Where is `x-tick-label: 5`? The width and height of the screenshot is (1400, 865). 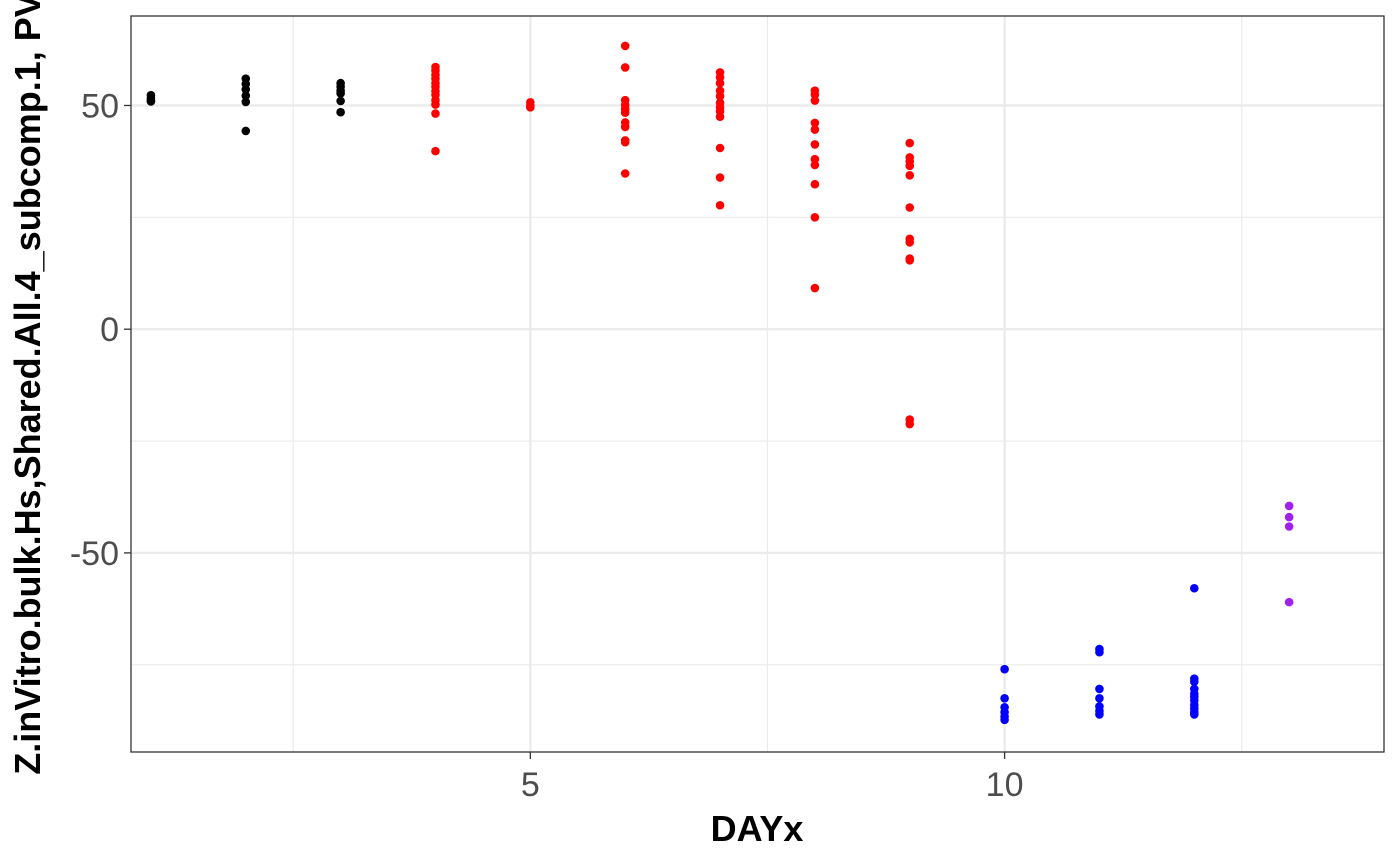
x-tick-label: 5 is located at coordinates (530, 785).